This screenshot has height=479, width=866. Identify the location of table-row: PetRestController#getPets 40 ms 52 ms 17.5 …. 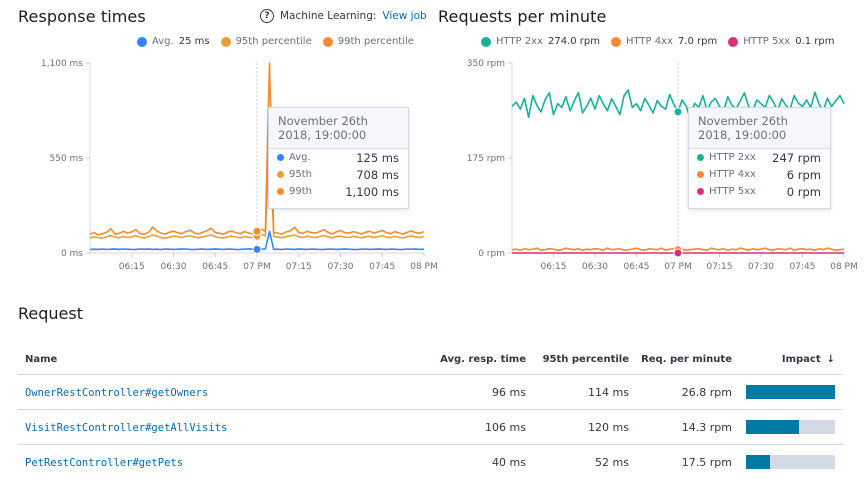
(430, 462).